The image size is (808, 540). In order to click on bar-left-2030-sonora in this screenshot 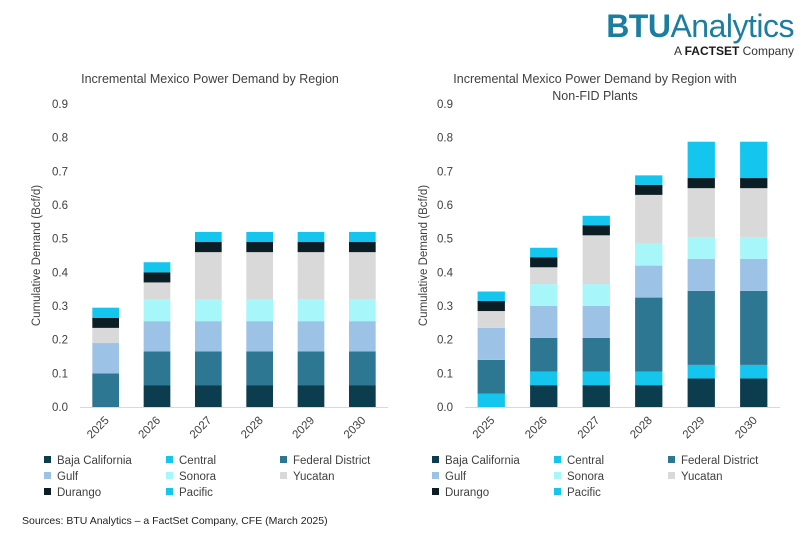, I will do `click(362, 310)`.